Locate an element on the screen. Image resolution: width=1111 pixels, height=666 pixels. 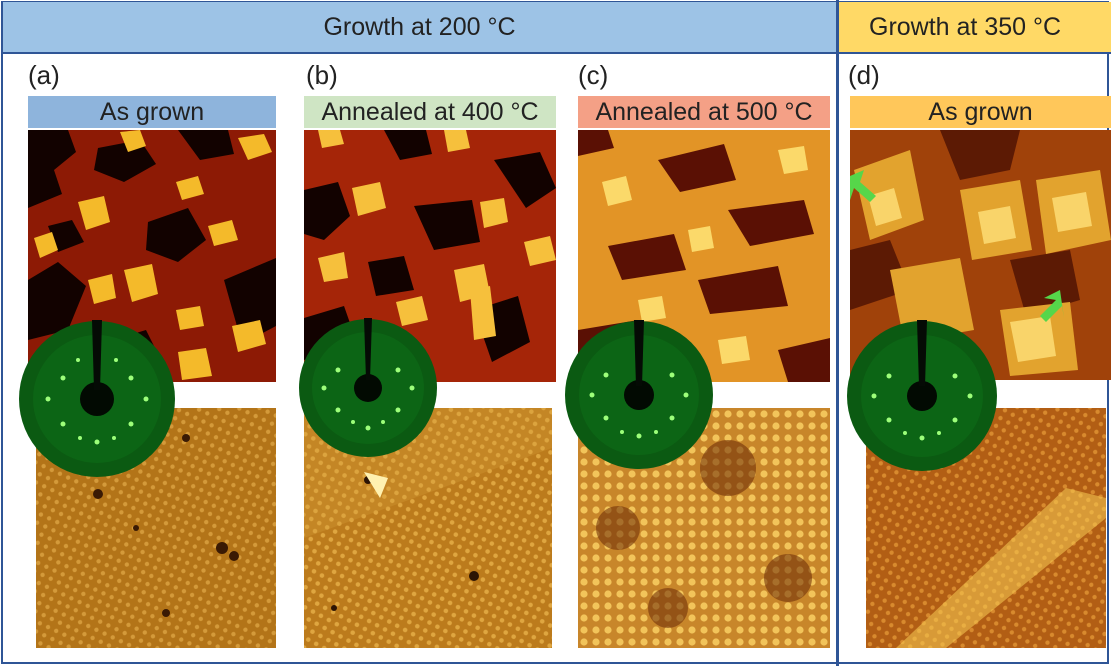
panel-label-a: (a) is located at coordinates (44, 75).